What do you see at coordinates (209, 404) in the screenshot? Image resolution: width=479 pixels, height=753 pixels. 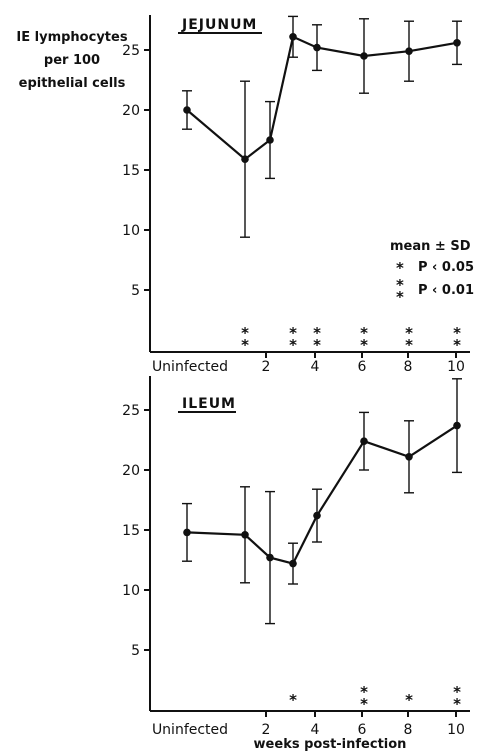 I see `panel-title: ILEUM` at bounding box center [209, 404].